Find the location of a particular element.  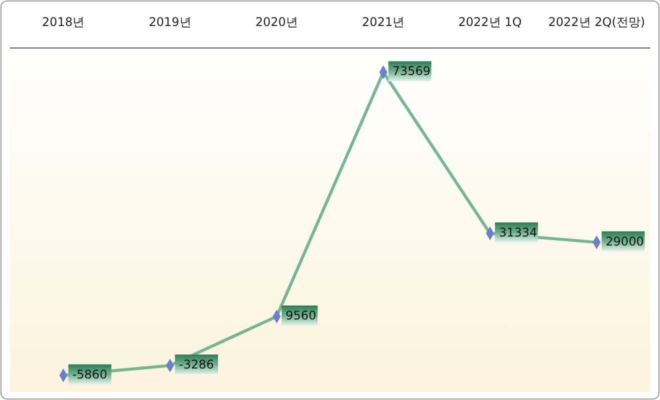

x-tick-label: 2021년 is located at coordinates (383, 22).